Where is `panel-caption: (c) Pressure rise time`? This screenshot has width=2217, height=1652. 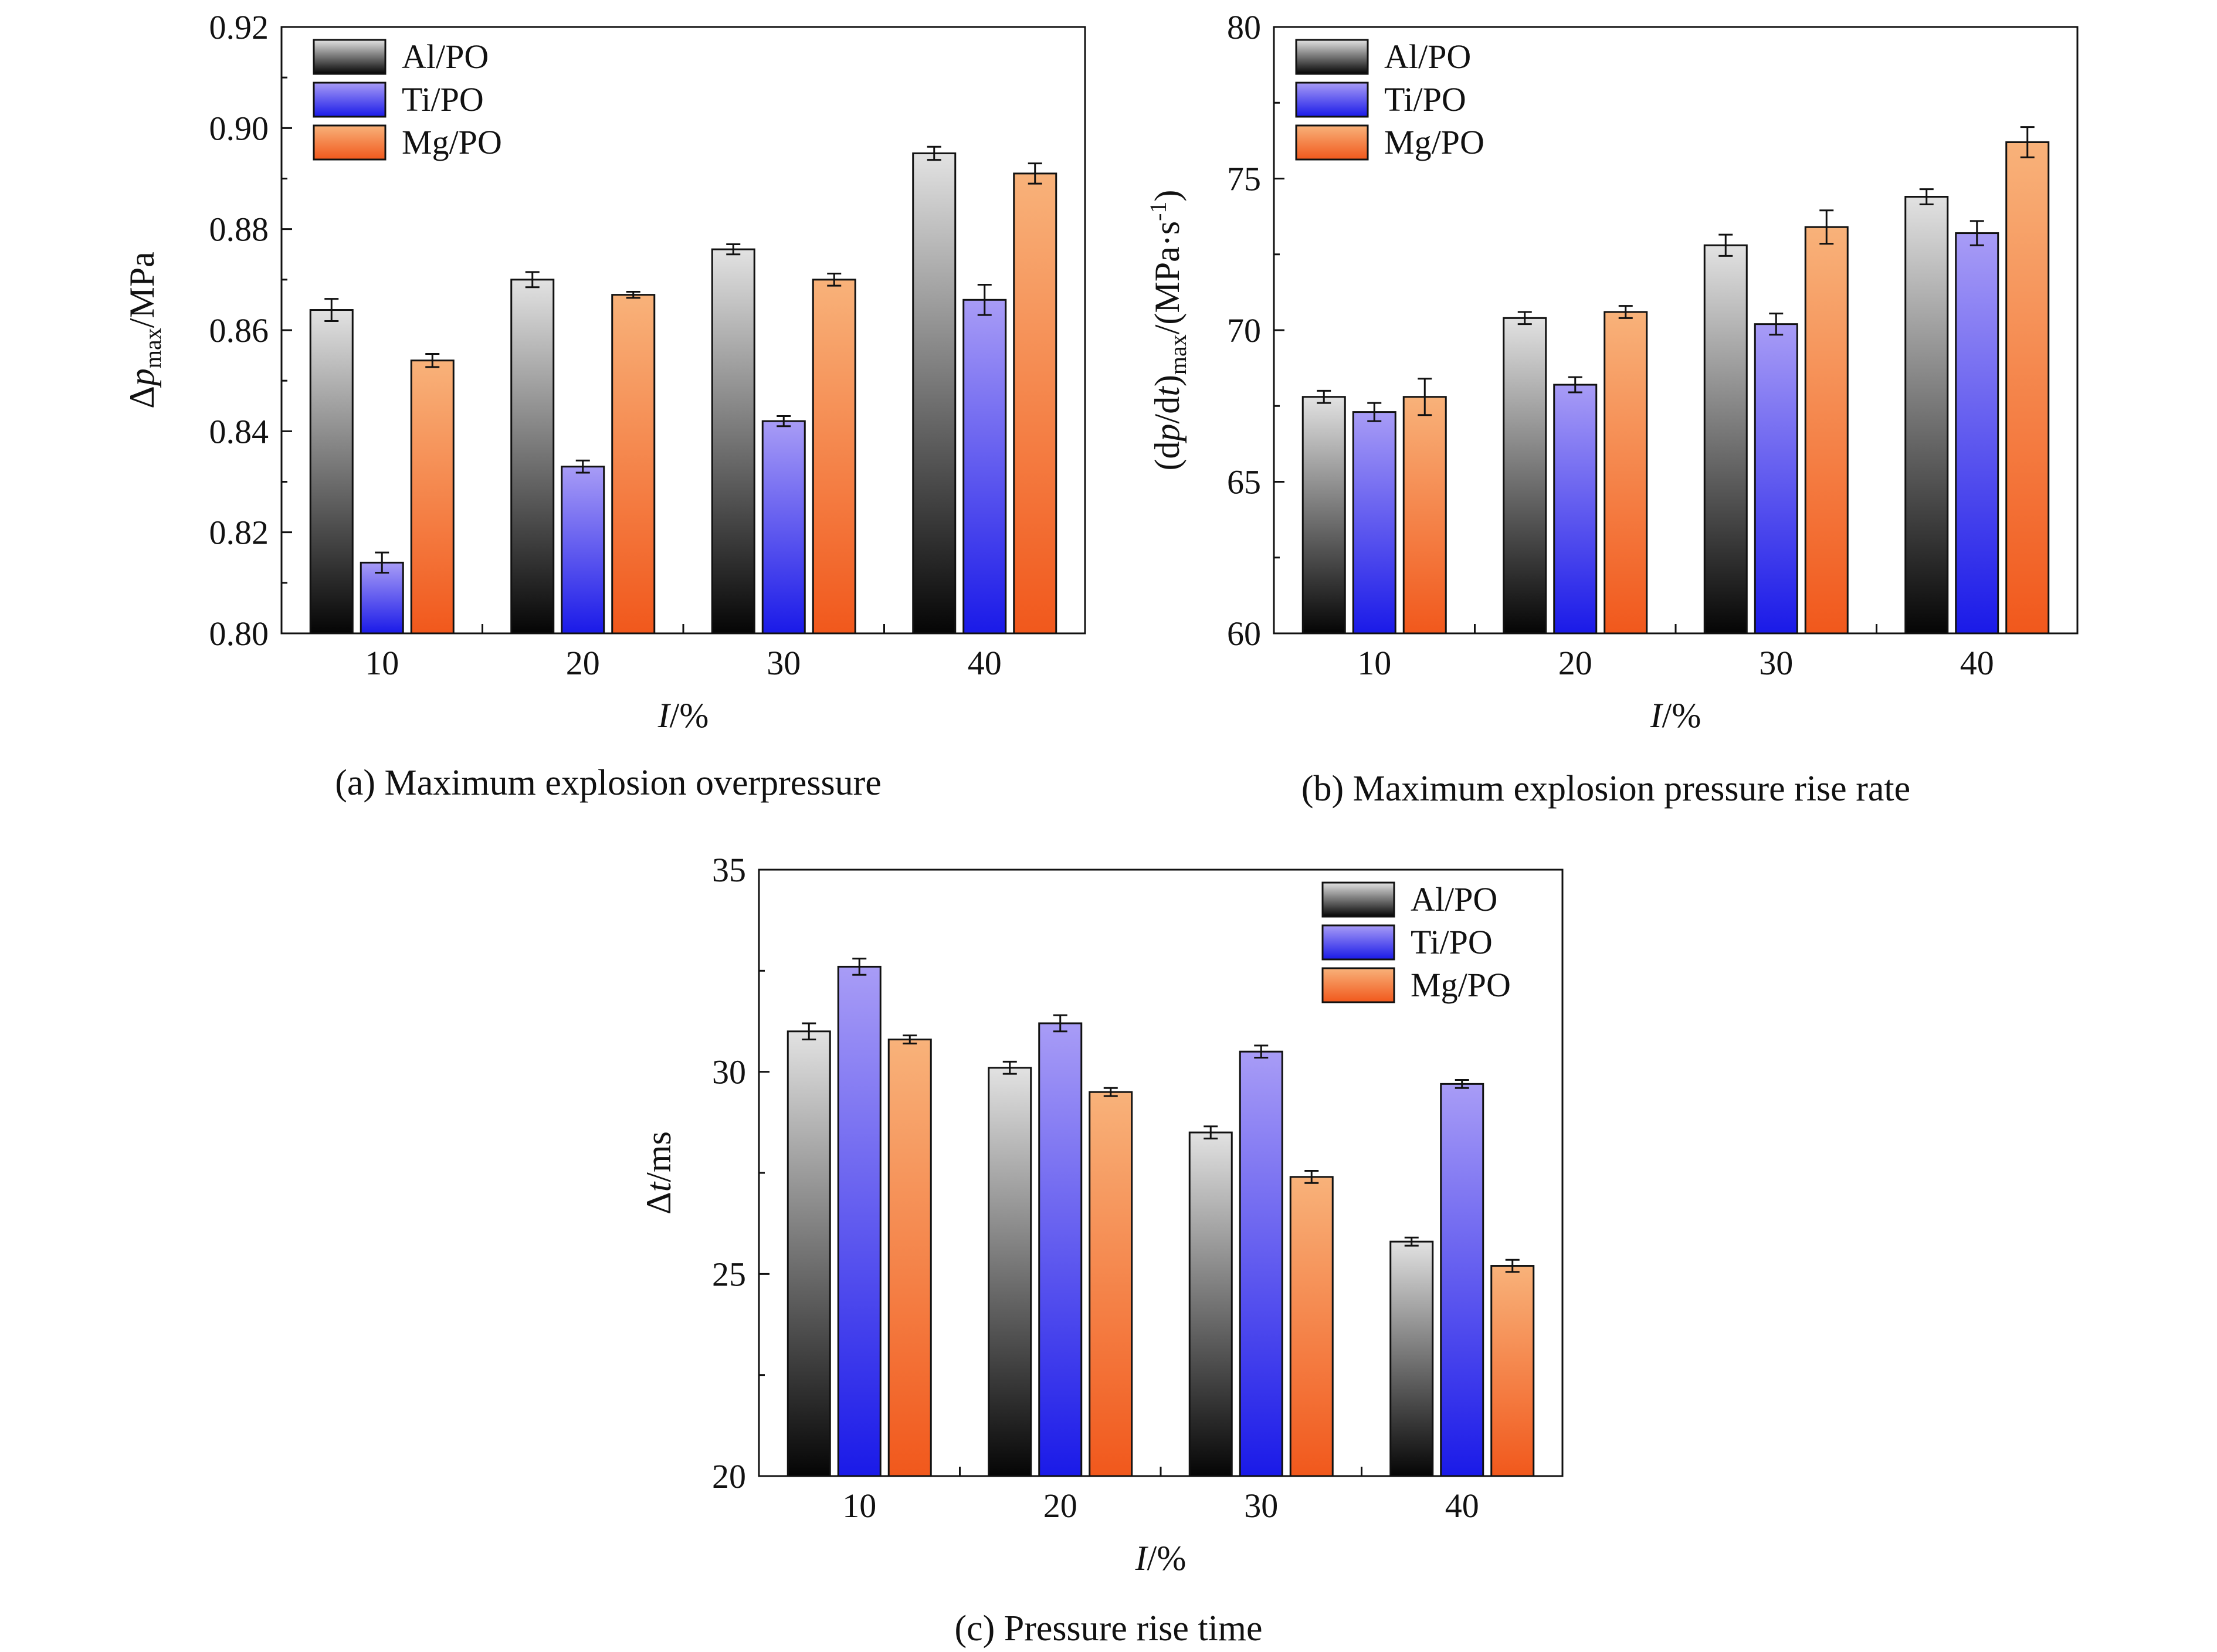
panel-caption: (c) Pressure rise time is located at coordinates (1108, 1628).